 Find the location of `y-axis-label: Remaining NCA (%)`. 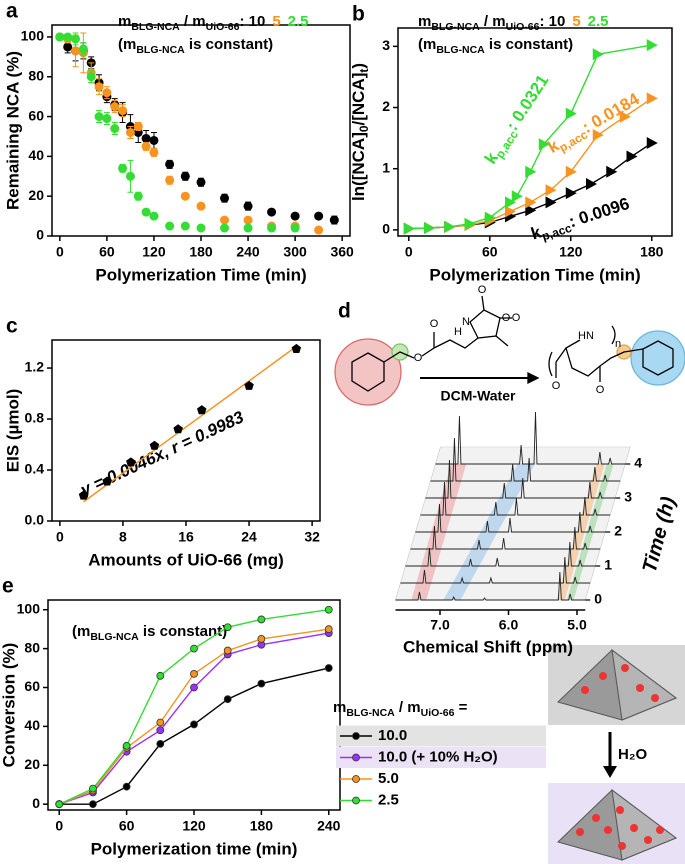

y-axis-label: Remaining NCA (%) is located at coordinates (12, 130).